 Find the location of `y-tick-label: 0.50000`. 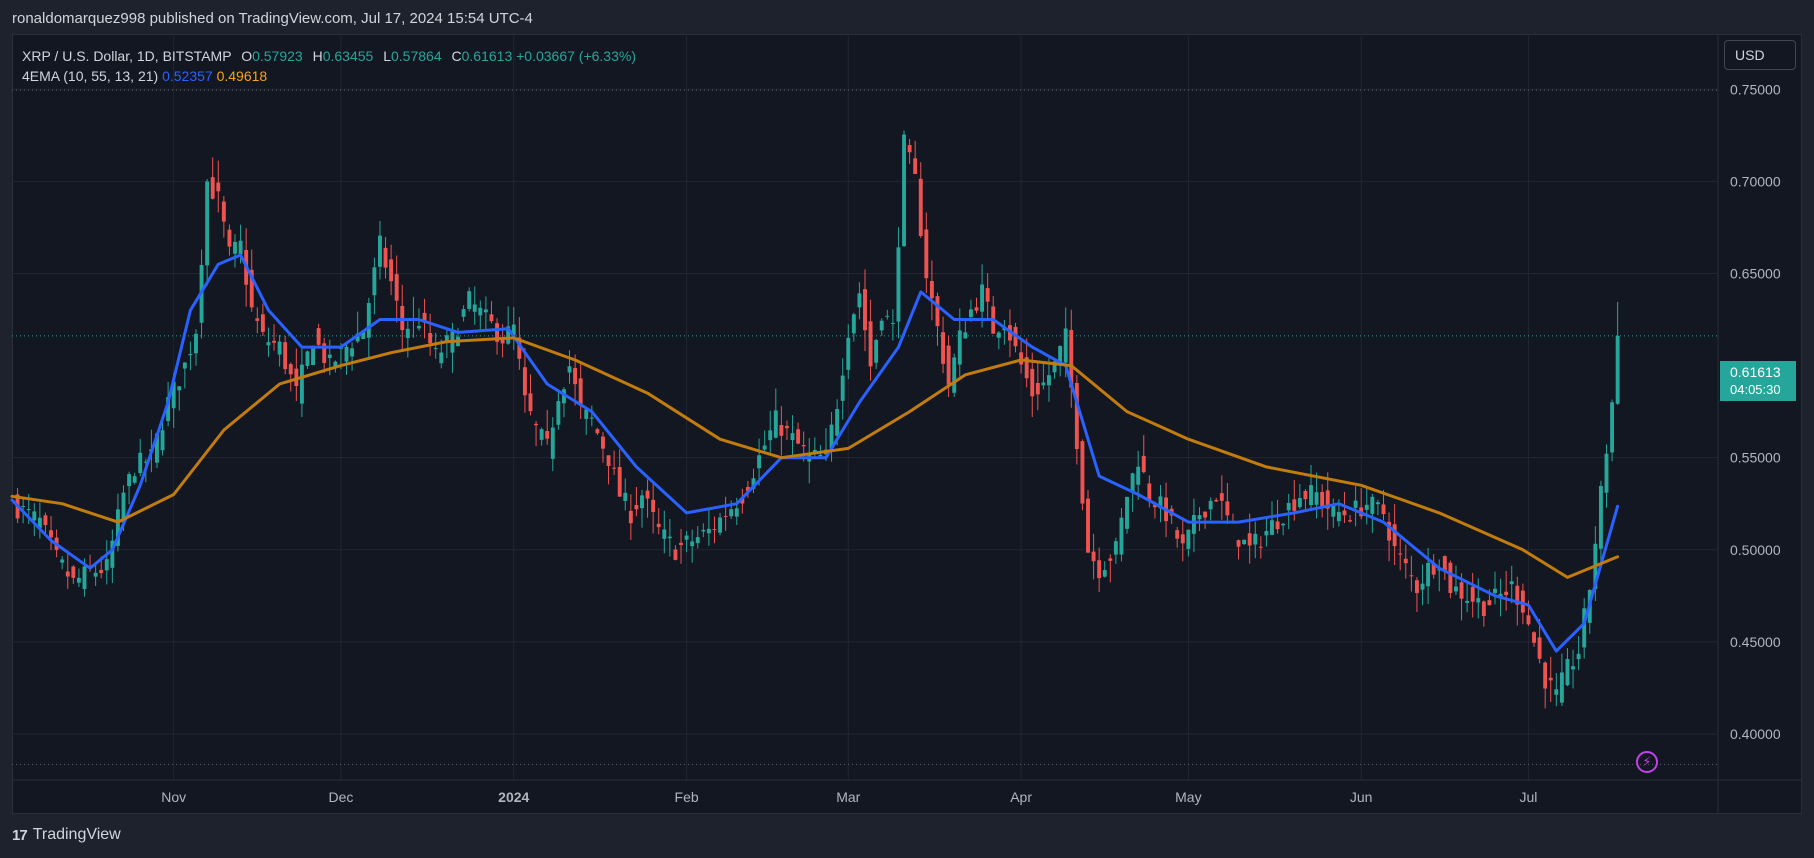

y-tick-label: 0.50000 is located at coordinates (1755, 550).